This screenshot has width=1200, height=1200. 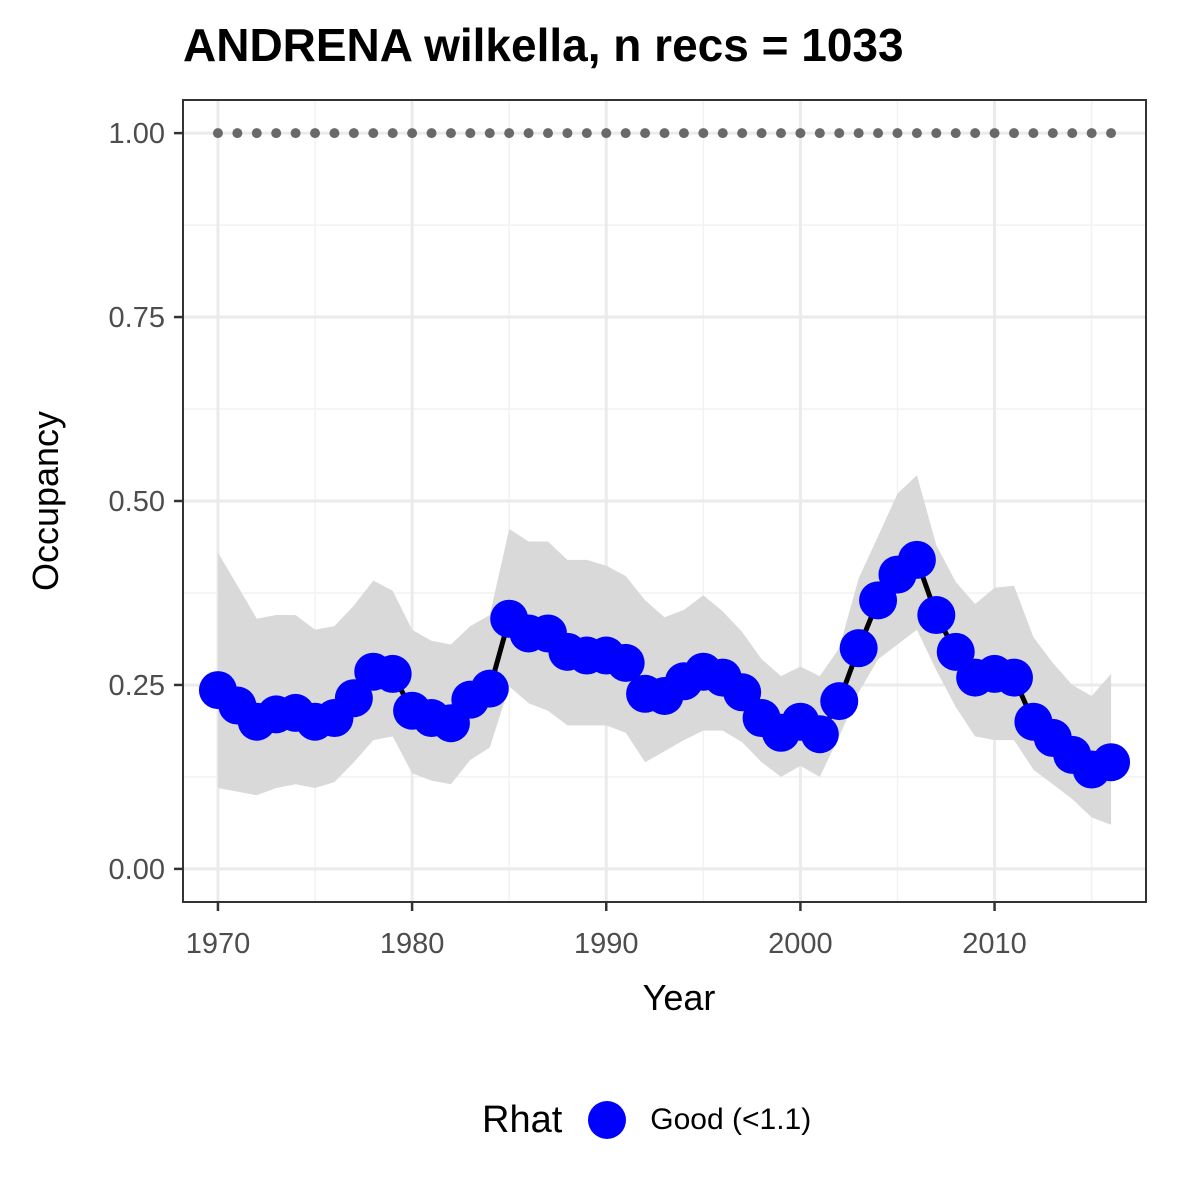 I want to click on x-tick-label: 1990, so click(x=606, y=944).